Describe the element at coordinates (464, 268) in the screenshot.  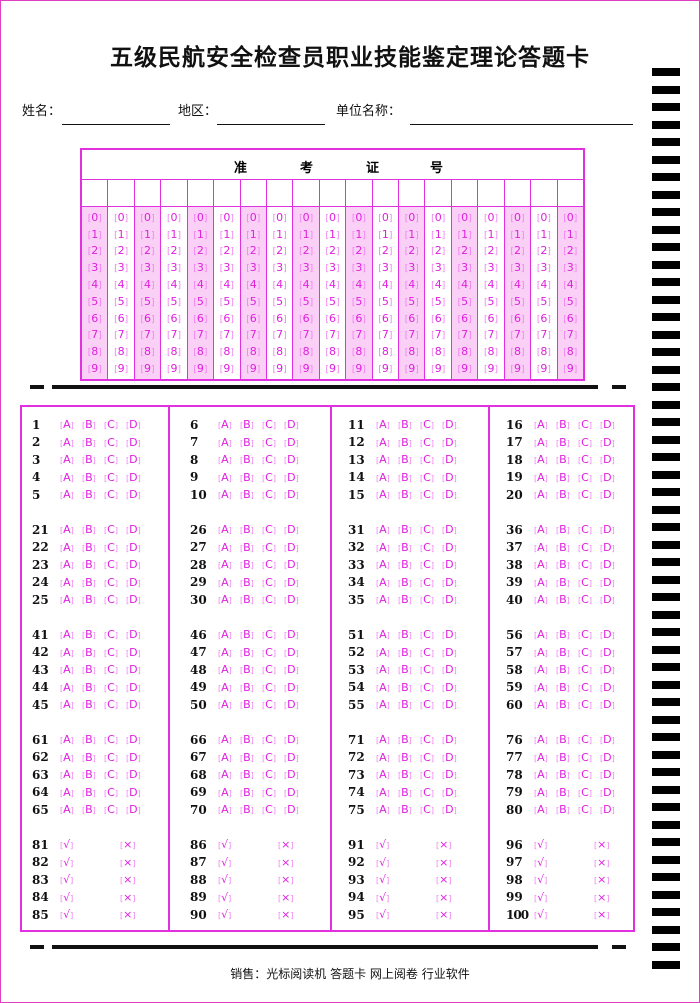
I see `digit-bubble: [3]` at that location.